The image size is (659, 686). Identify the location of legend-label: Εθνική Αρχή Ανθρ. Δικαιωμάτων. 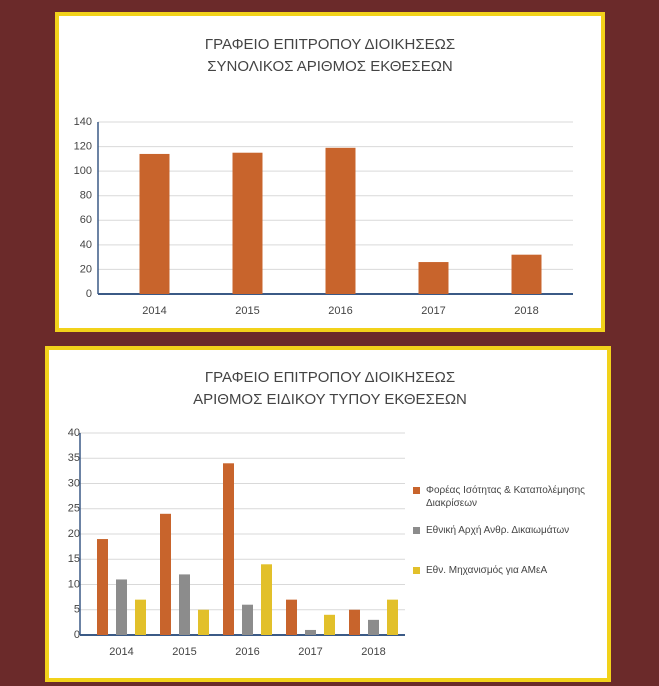
(498, 530).